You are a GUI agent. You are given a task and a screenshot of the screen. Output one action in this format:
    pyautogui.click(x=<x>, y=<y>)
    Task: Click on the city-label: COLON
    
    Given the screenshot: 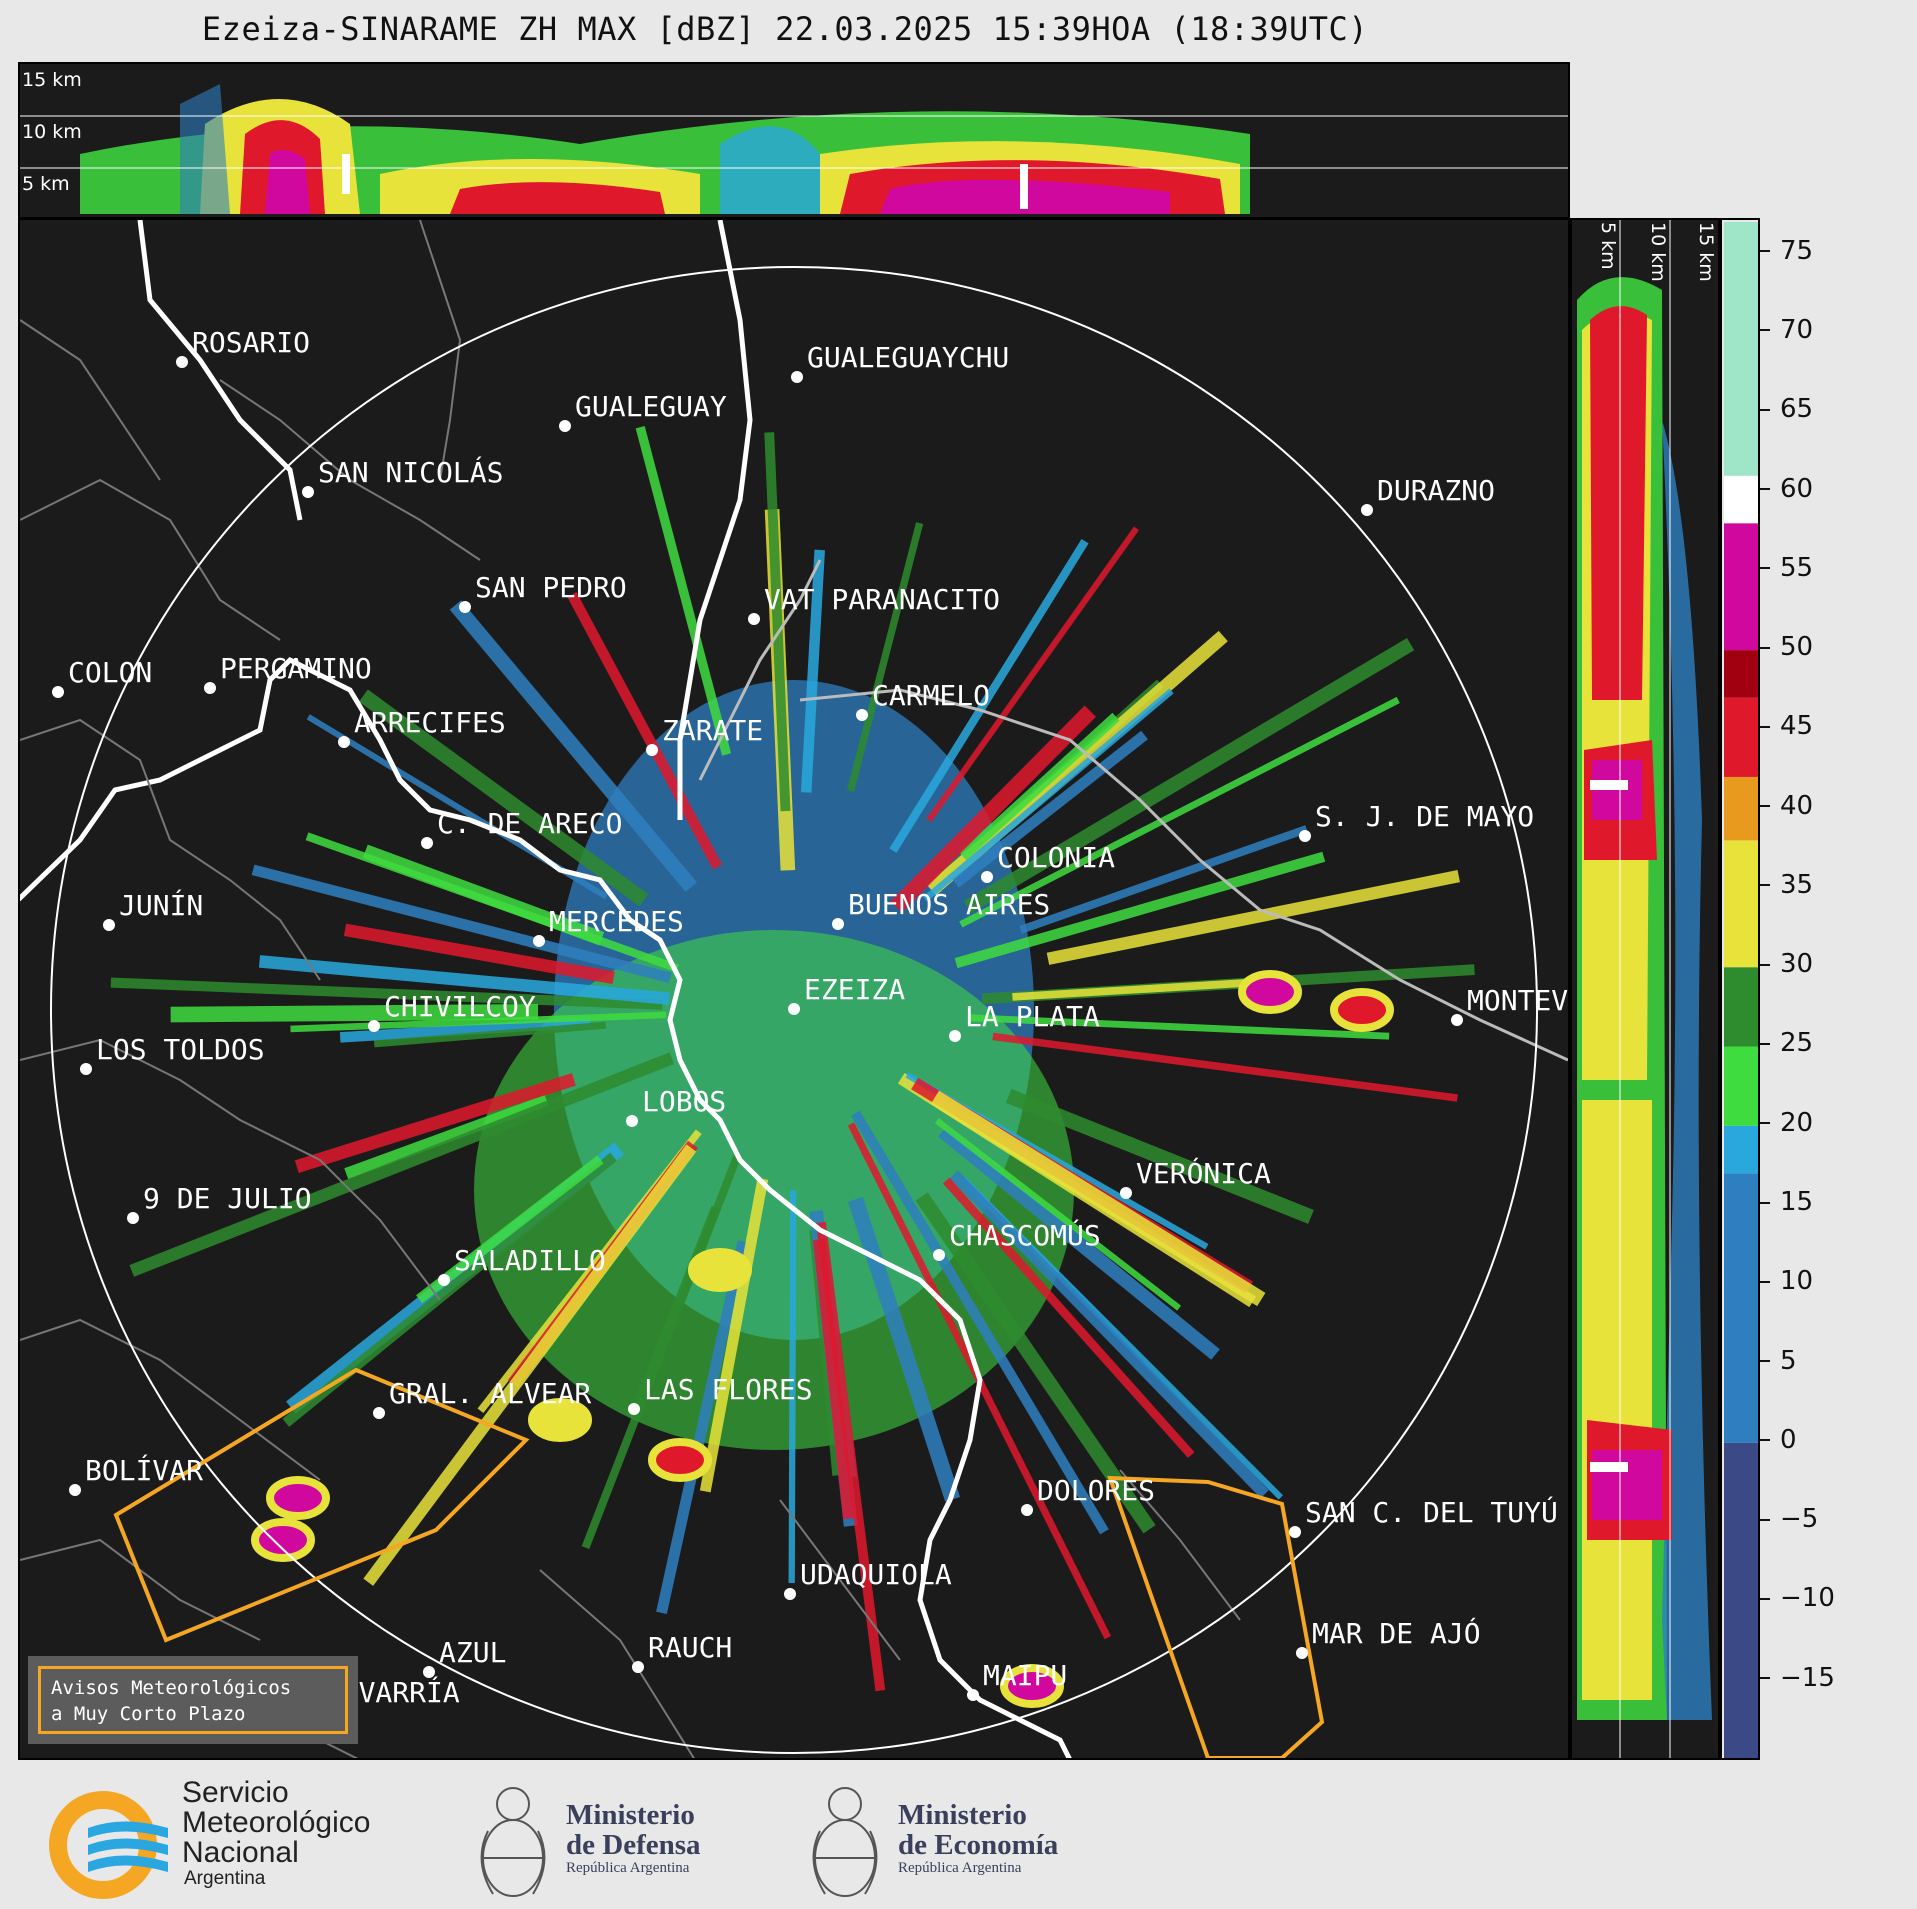 What is the action you would take?
    pyautogui.click(x=110, y=672)
    